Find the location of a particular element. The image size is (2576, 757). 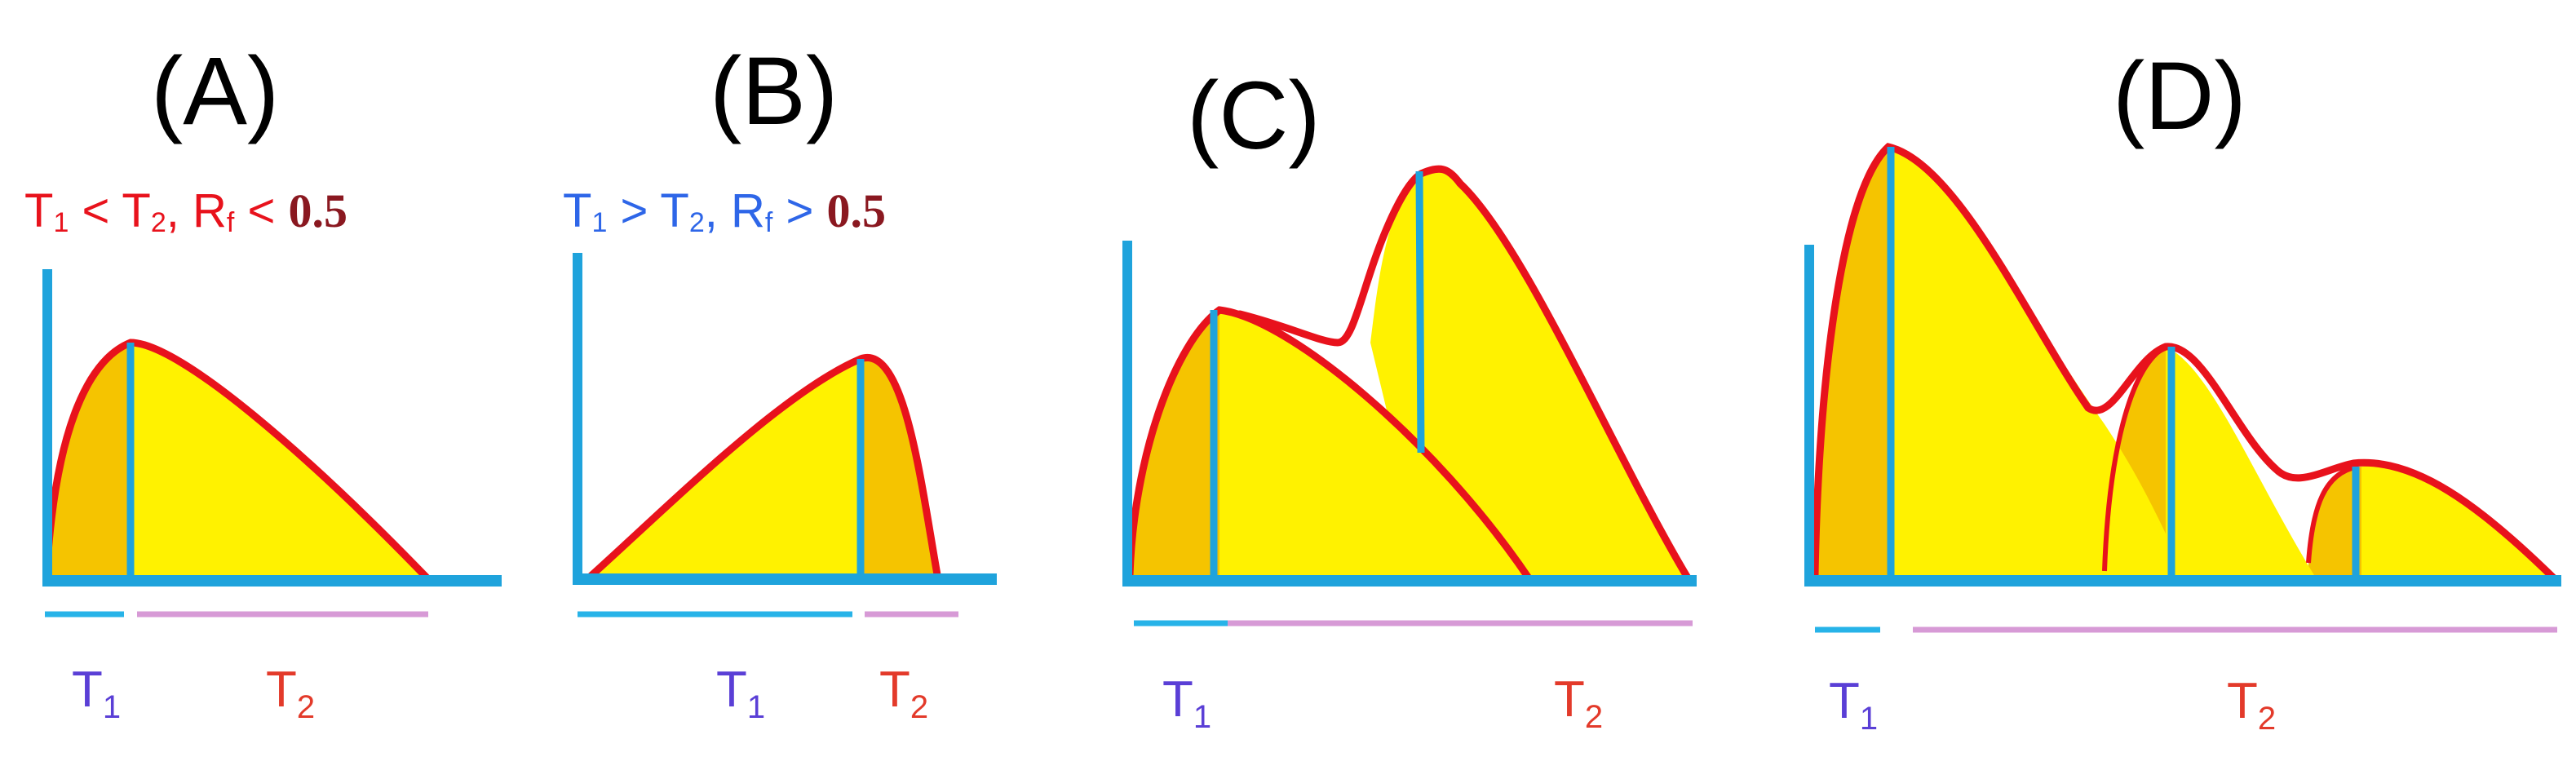

panel-b-letter: (B) is located at coordinates (774, 91).